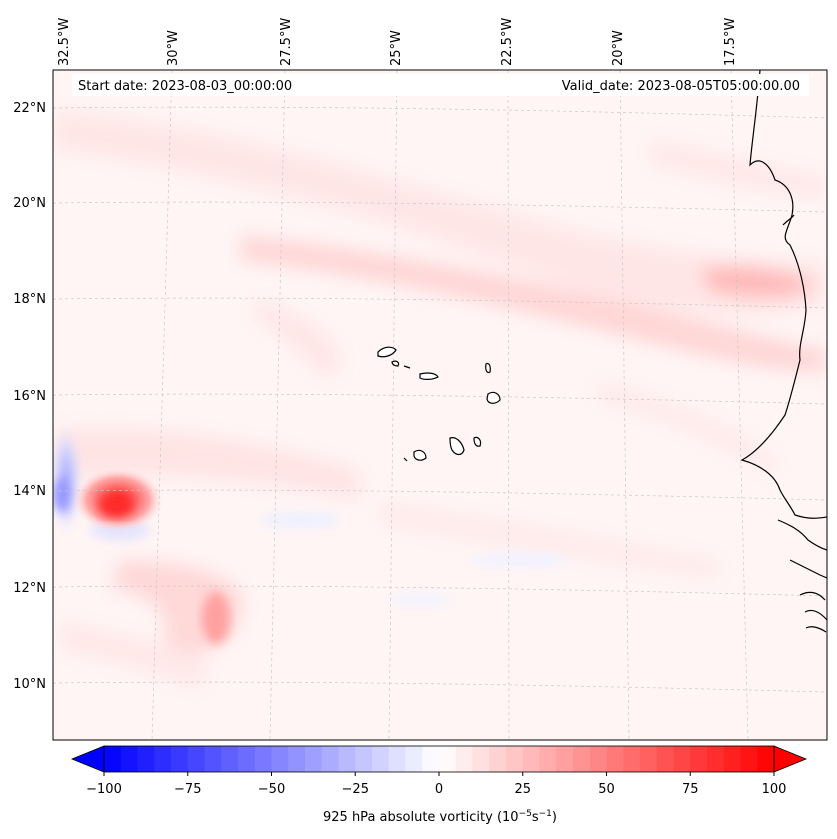 This screenshot has height=839, width=837. What do you see at coordinates (618, 48) in the screenshot?
I see `lon-label: 20°W` at bounding box center [618, 48].